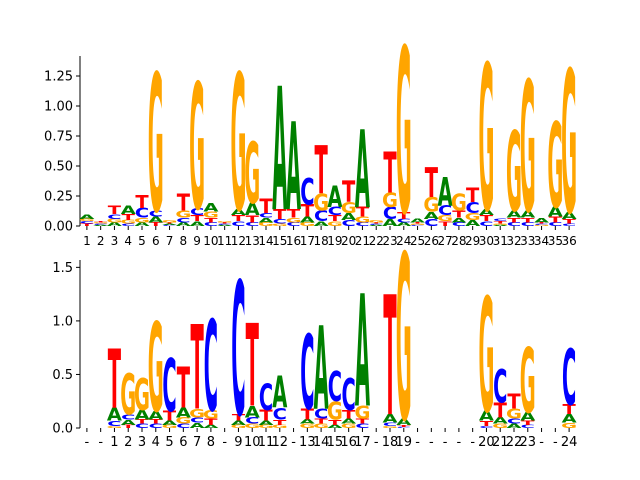 The image size is (640, 480). I want to click on x-tick-label: 13, so click(307, 442).